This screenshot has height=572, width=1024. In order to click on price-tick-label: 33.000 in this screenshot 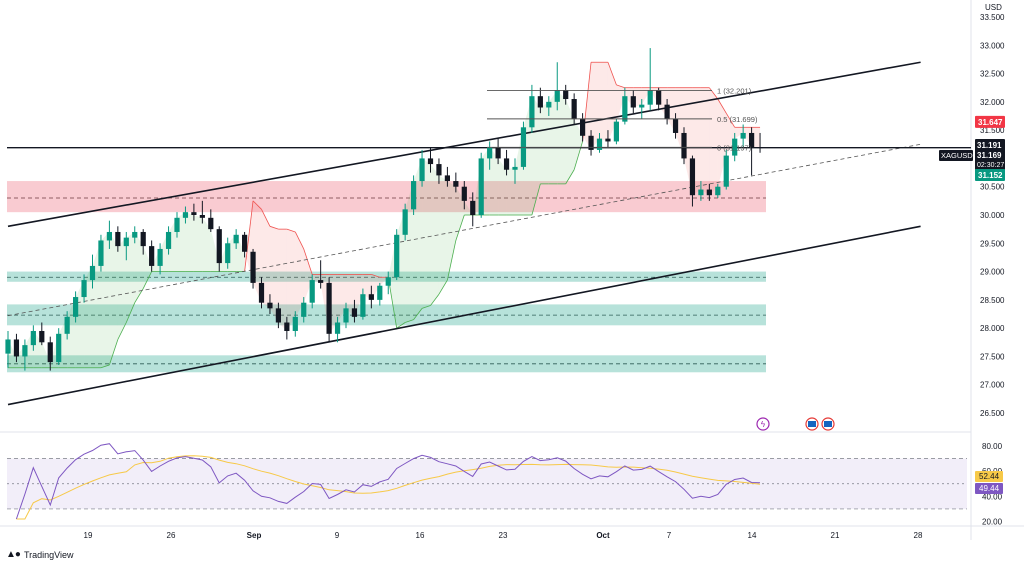, I will do `click(992, 45)`.